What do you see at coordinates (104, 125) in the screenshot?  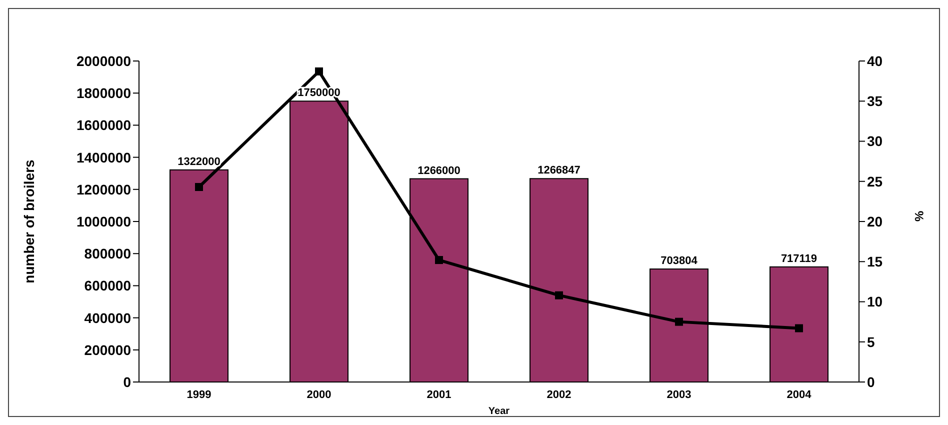 I see `y-tick-label: 1600000` at bounding box center [104, 125].